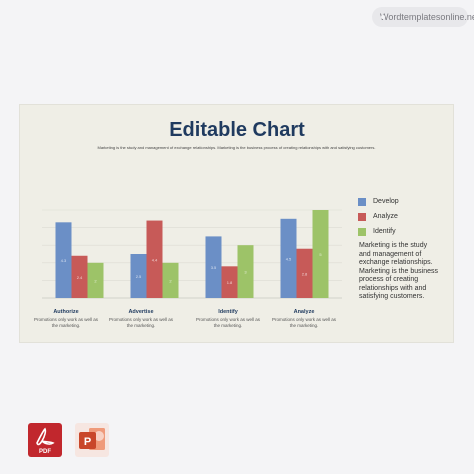 The width and height of the screenshot is (474, 474). I want to click on category-title: Authorize, so click(66, 312).